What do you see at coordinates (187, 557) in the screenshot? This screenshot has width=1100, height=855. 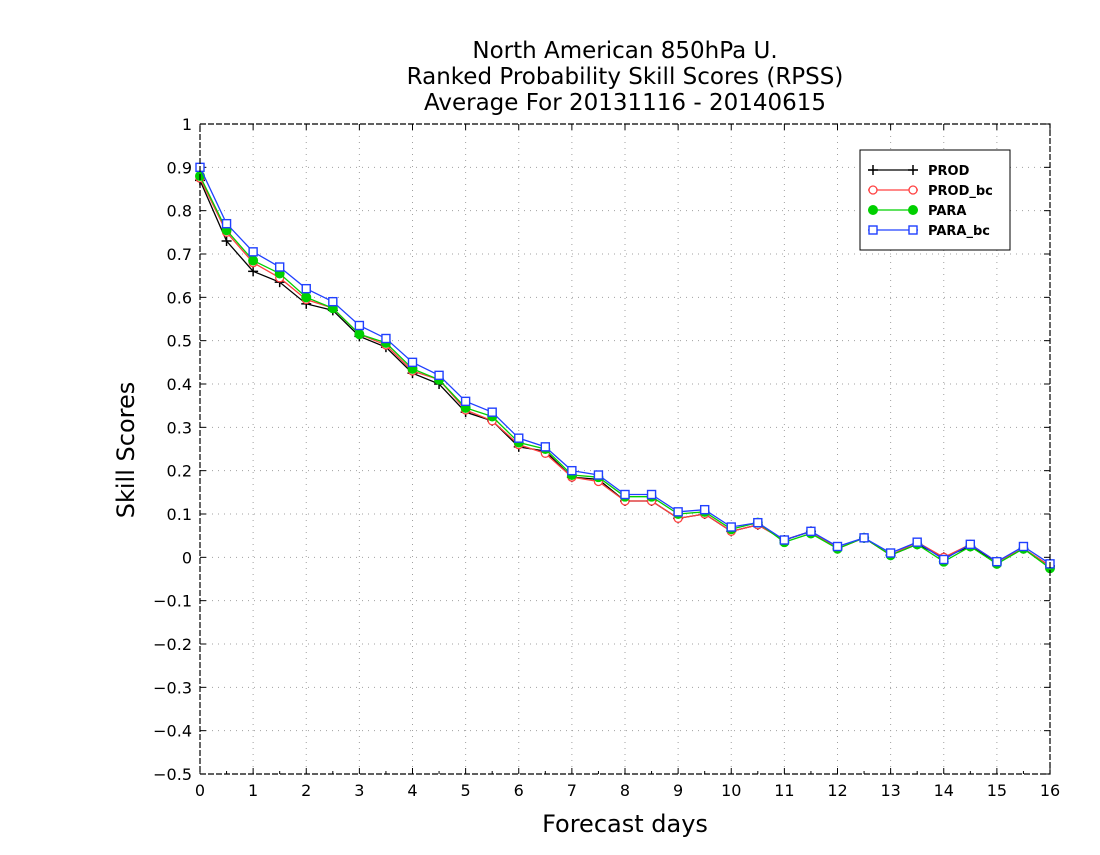 I see `y-tick-label: 0` at bounding box center [187, 557].